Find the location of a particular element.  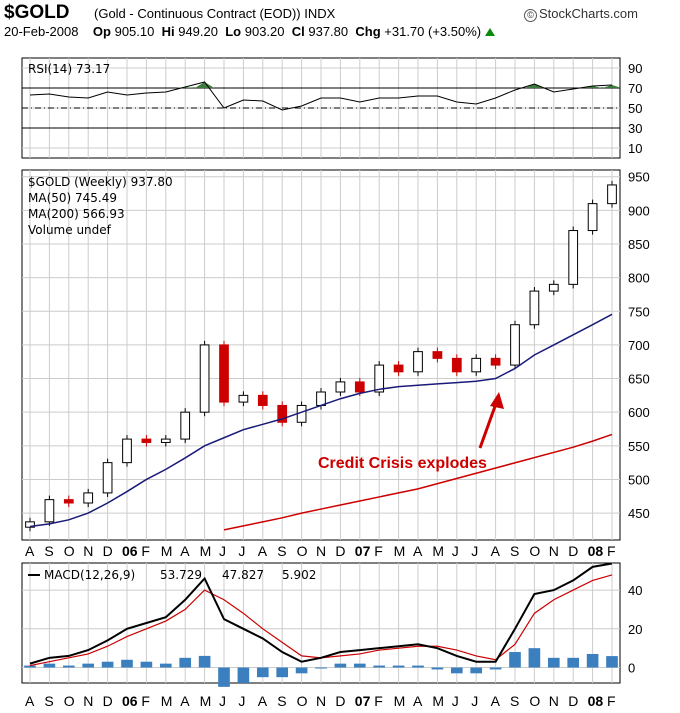

y-tick-label: 20 is located at coordinates (635, 629).